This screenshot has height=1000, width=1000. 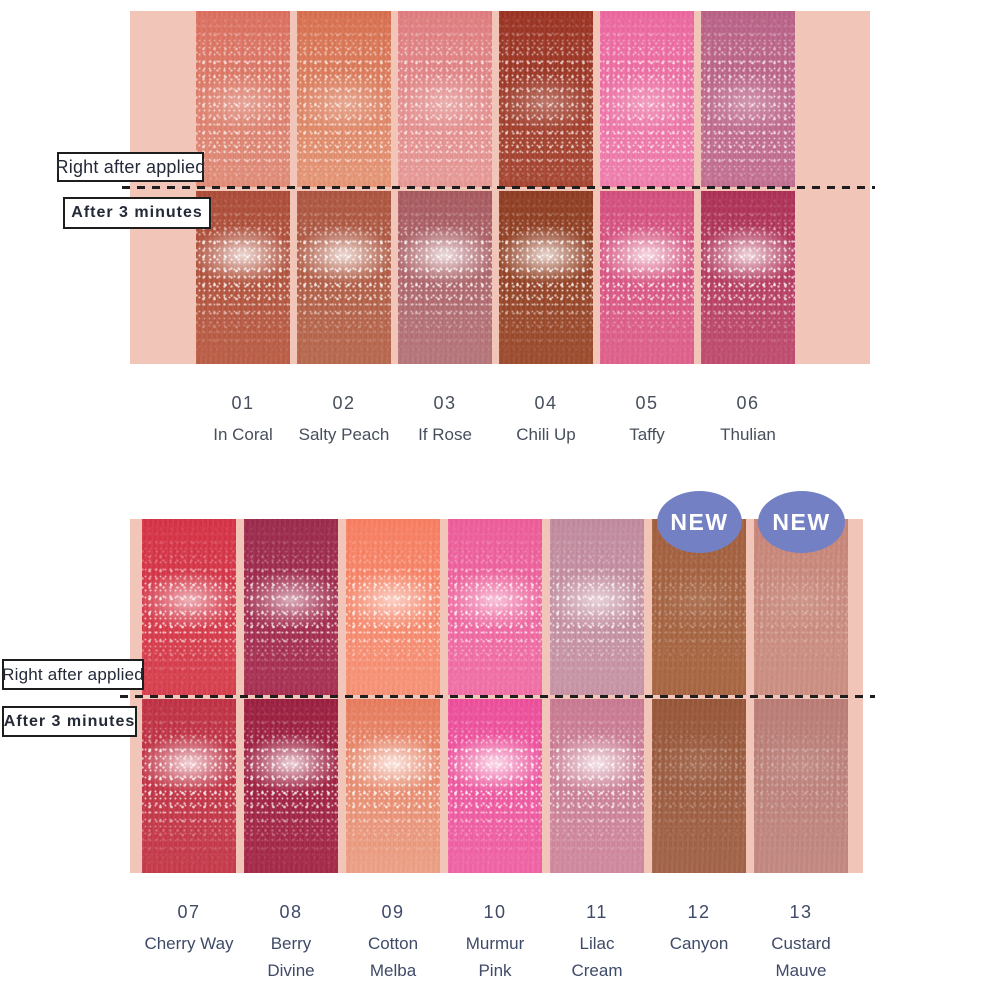 I want to click on shade-name: Canyon, so click(x=699, y=943).